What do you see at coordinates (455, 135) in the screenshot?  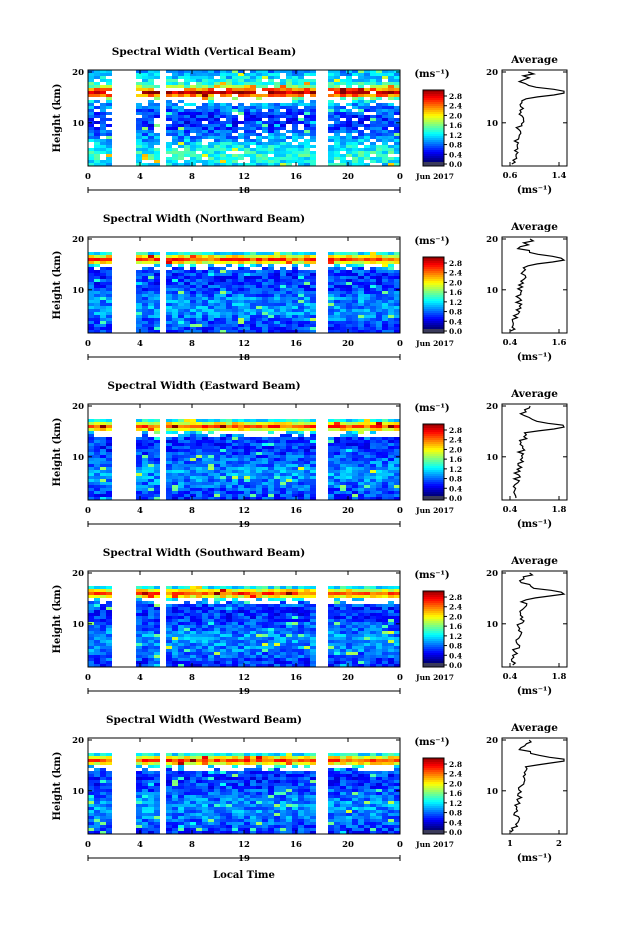 I see `colorbar-tick-label: 1.2` at bounding box center [455, 135].